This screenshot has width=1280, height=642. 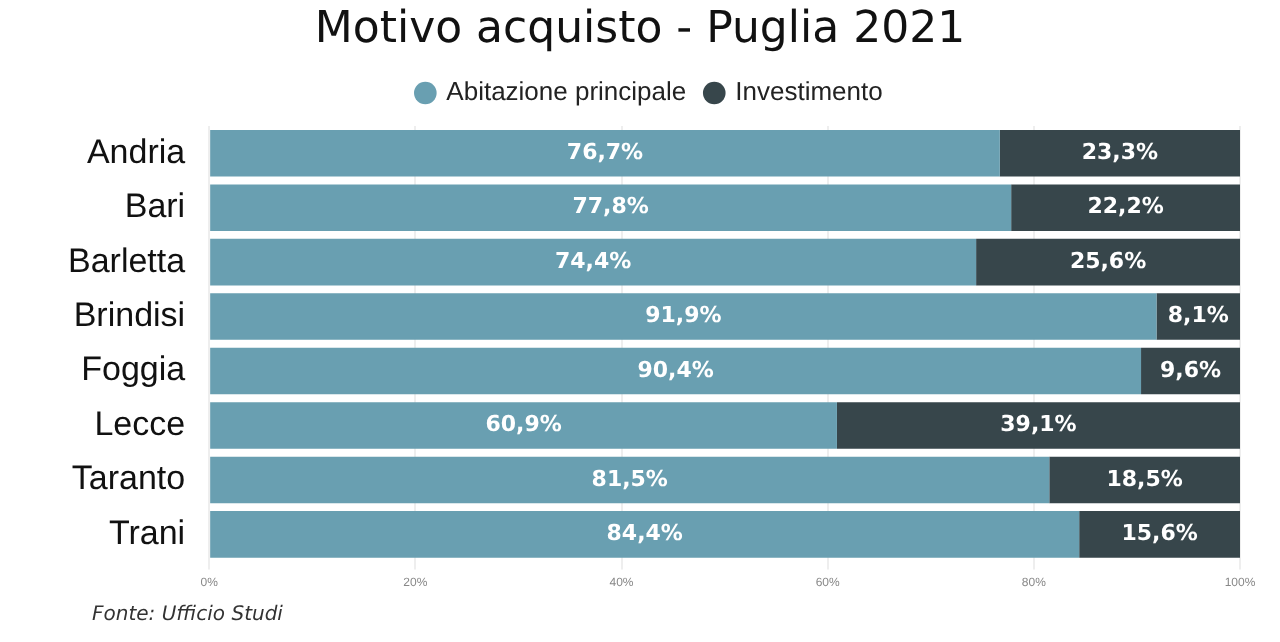 I want to click on data-label: 9,6%, so click(x=1191, y=369).